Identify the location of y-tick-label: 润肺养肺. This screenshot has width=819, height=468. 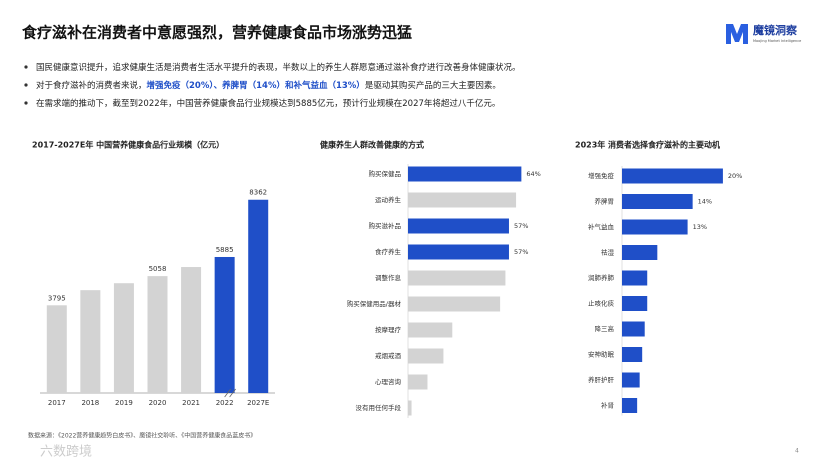
(601, 277).